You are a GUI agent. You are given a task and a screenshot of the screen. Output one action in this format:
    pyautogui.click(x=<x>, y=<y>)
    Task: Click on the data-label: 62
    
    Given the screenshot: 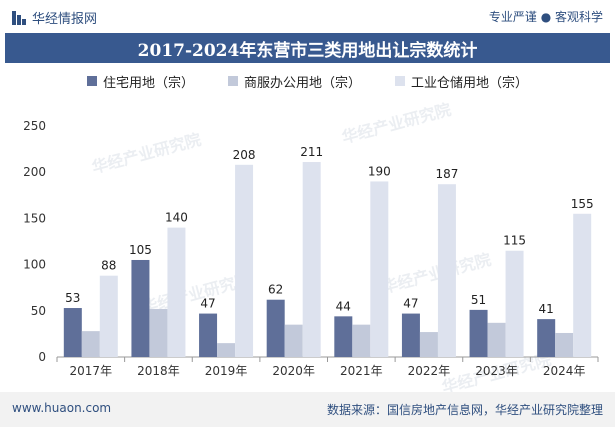 What is the action you would take?
    pyautogui.click(x=275, y=290)
    